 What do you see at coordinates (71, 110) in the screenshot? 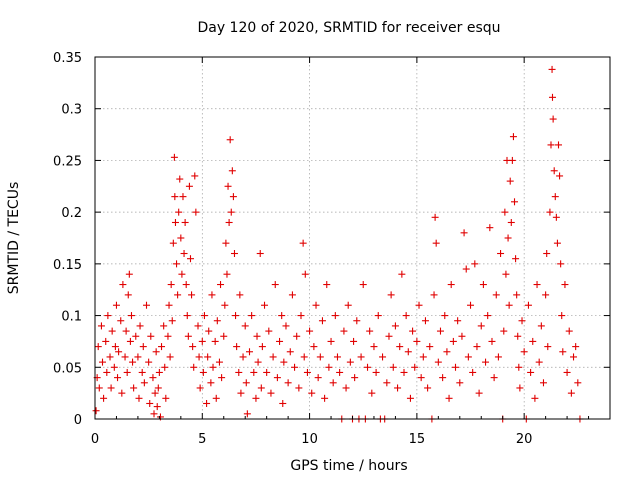
I see `y-tick-label: 0.3` at bounding box center [71, 110].